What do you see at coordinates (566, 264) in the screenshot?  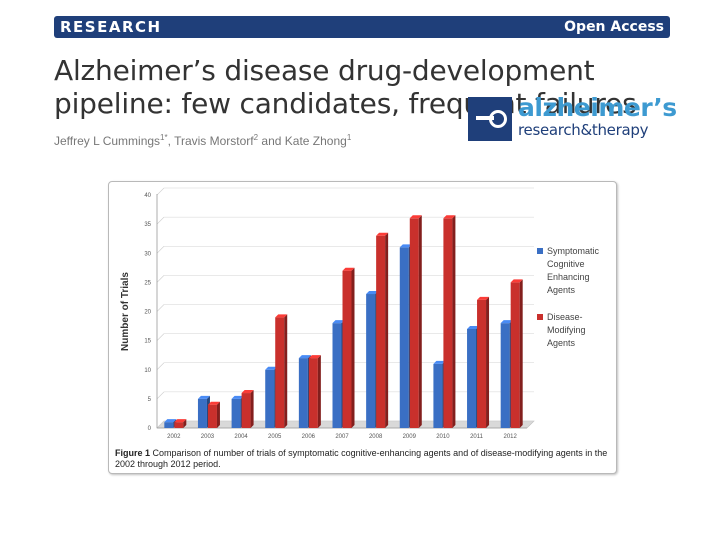 I see `legend-label: Cognitive` at bounding box center [566, 264].